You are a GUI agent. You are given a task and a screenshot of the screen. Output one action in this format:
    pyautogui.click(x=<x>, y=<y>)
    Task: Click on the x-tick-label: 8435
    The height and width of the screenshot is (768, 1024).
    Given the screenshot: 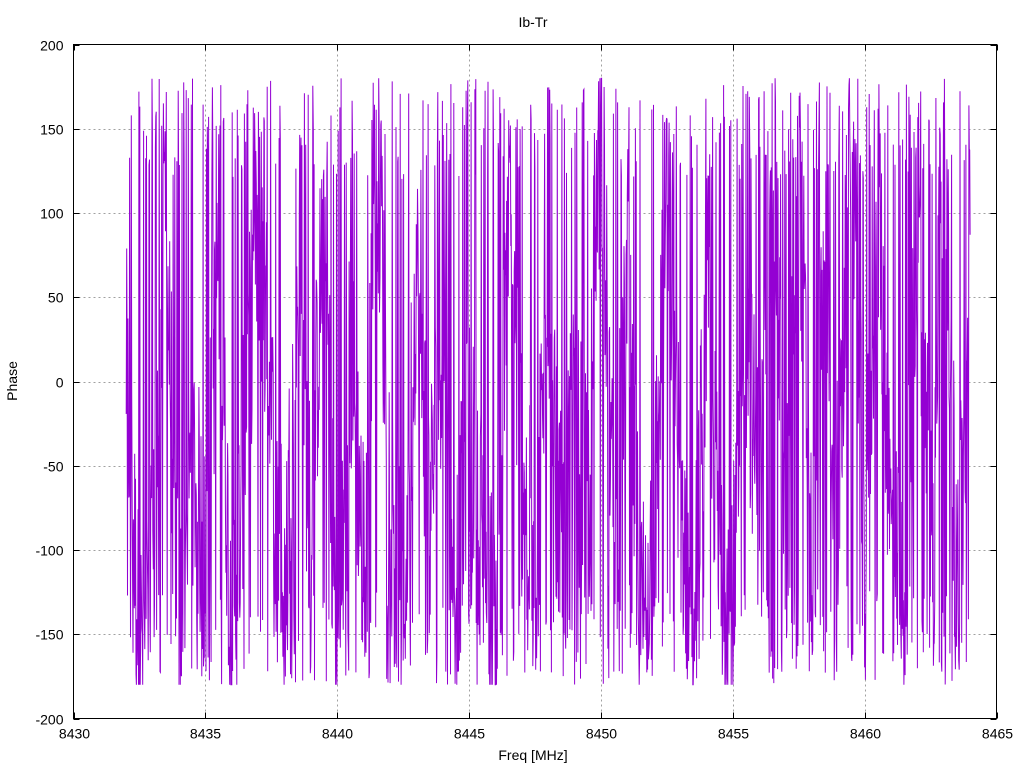 What is the action you would take?
    pyautogui.click(x=205, y=734)
    